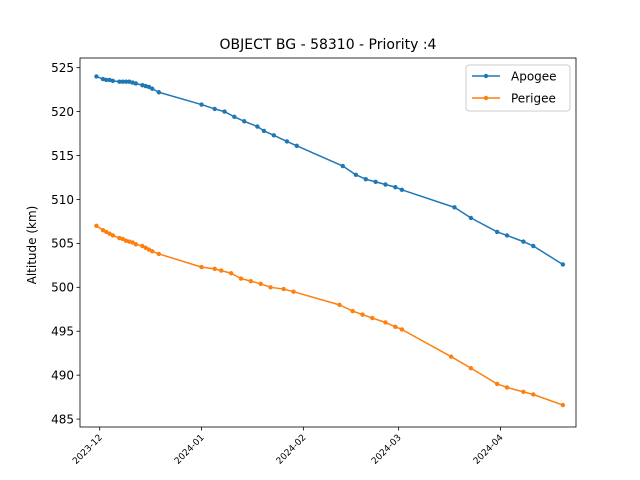  Describe the element at coordinates (518, 88) in the screenshot. I see `legend: Apogee Perigee` at that location.